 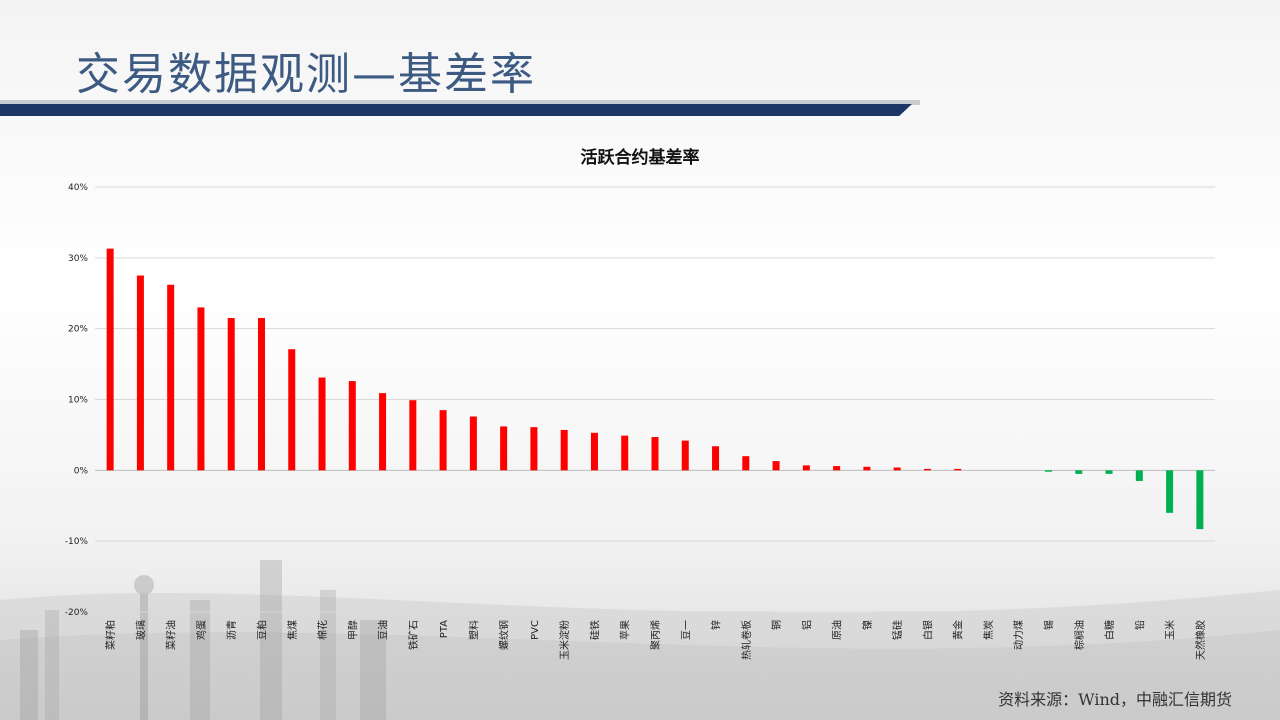 What do you see at coordinates (1049, 625) in the screenshot?
I see `x-tick-label: 锡` at bounding box center [1049, 625].